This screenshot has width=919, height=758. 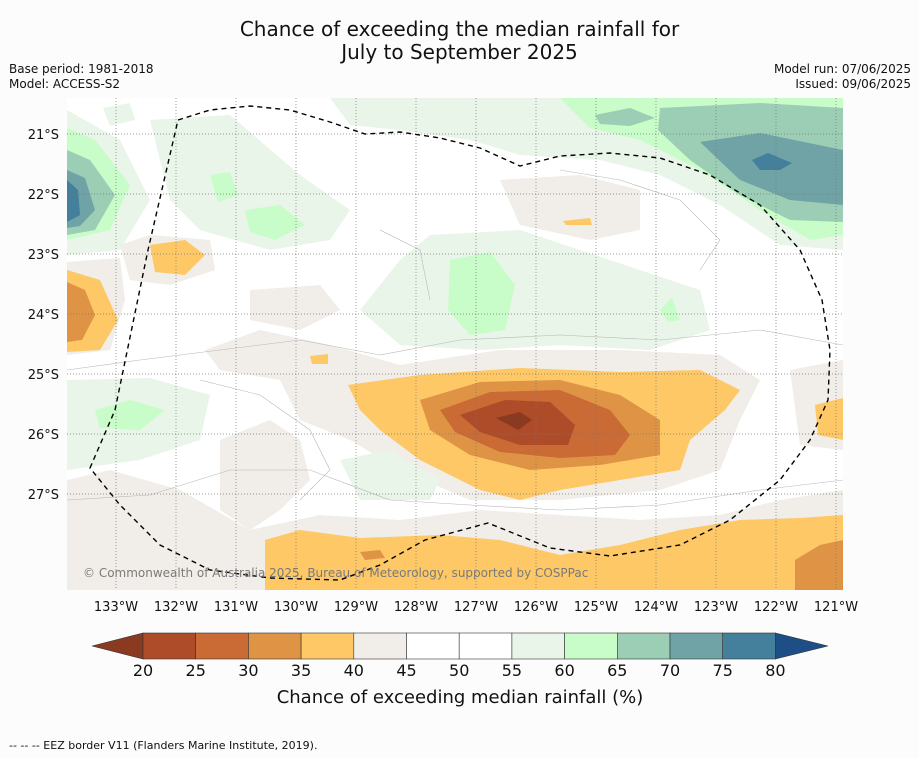 I want to click on latitude-labels: 21°S 22°S 23°S 24°S 25°S 26°S 27°S, so click(x=43, y=315).